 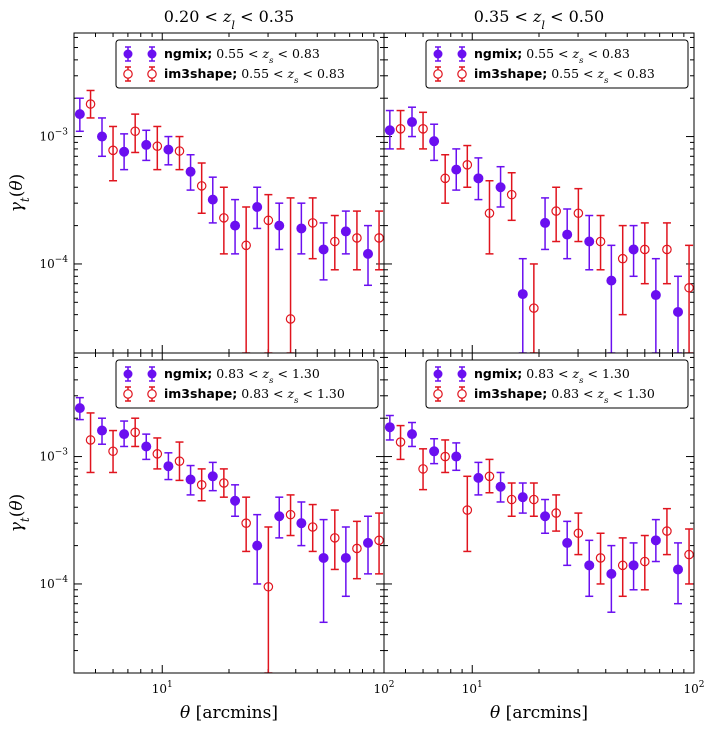 I want to click on x-tick-label: 101, so click(x=162, y=688).